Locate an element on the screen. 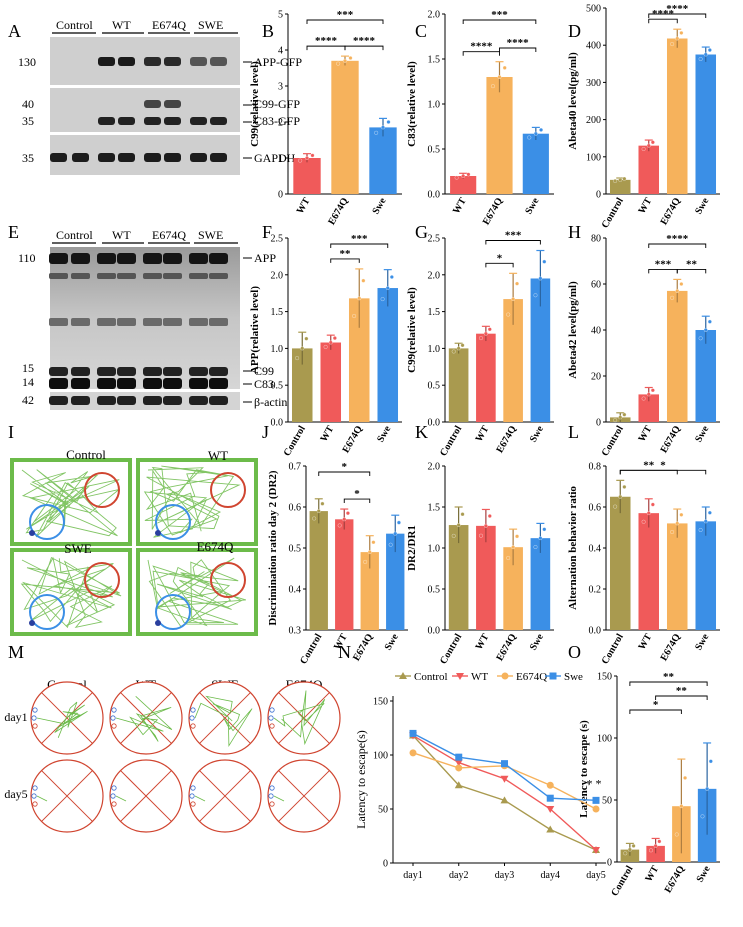  band-c99-gfp is located at coordinates (172, 104).